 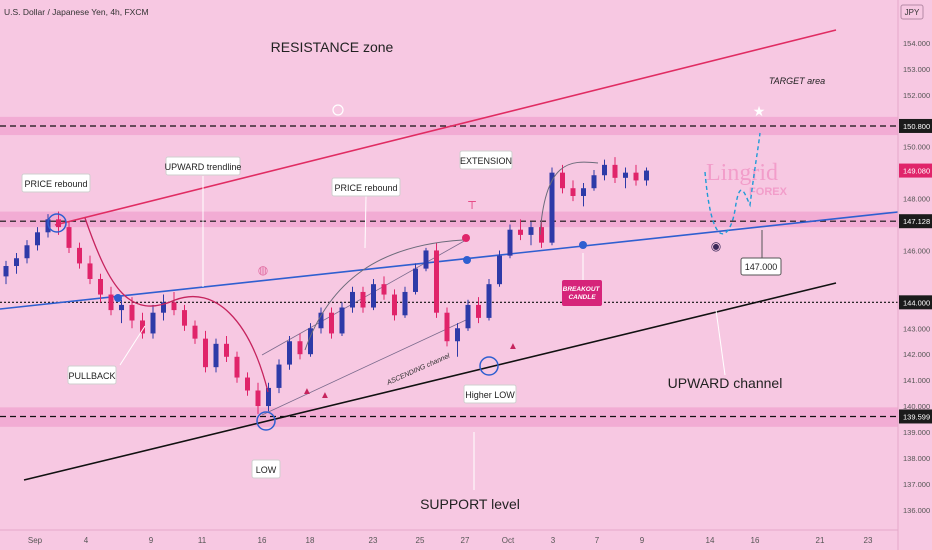 I want to click on price-rebound-1-box, so click(x=56, y=183).